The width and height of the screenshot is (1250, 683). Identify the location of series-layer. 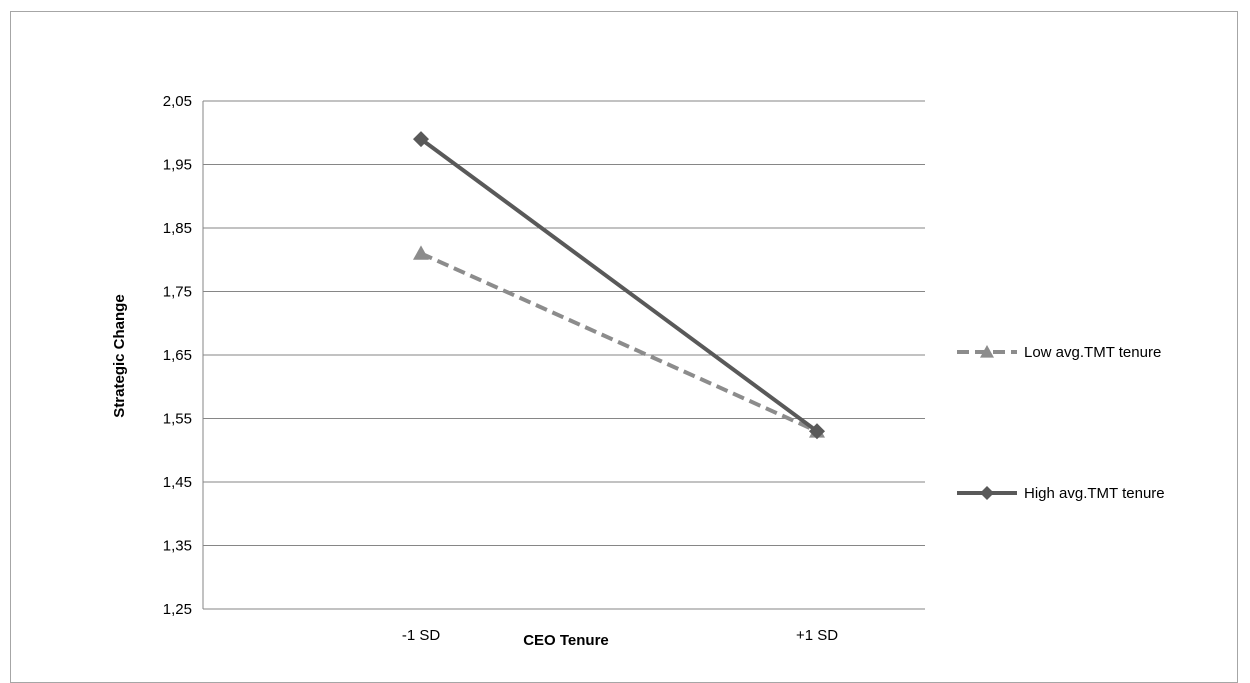
(619, 285).